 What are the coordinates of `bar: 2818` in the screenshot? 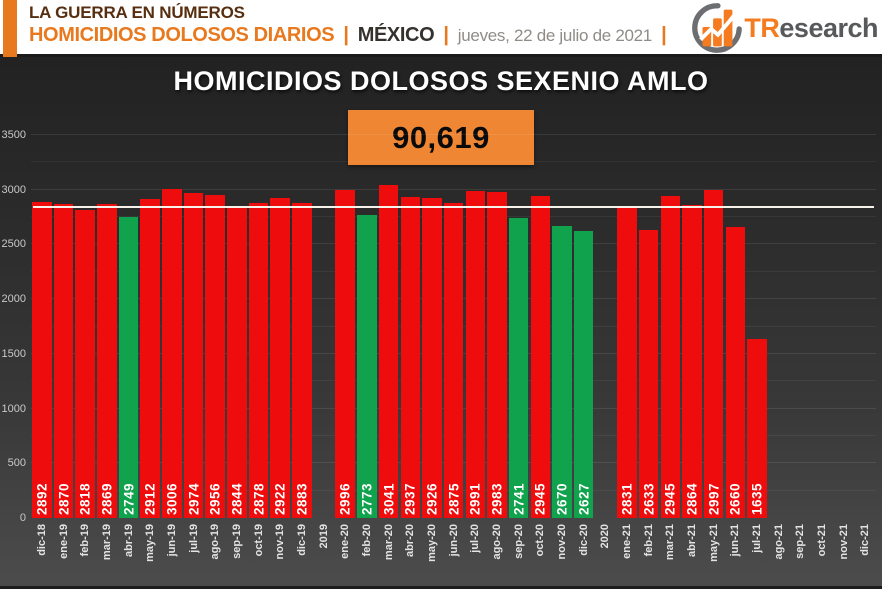 It's located at (85, 363).